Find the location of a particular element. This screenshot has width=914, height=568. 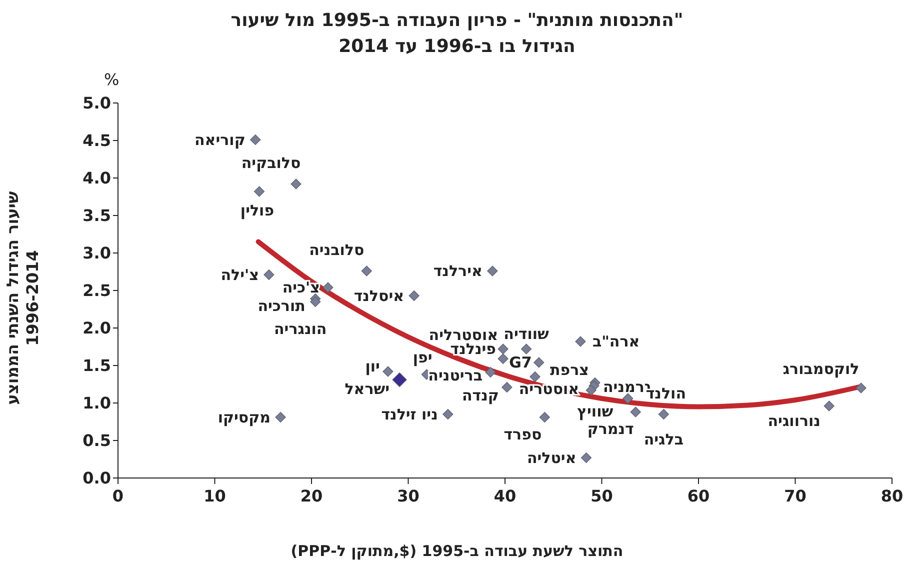

series-label: הונגריה is located at coordinates (300, 329).